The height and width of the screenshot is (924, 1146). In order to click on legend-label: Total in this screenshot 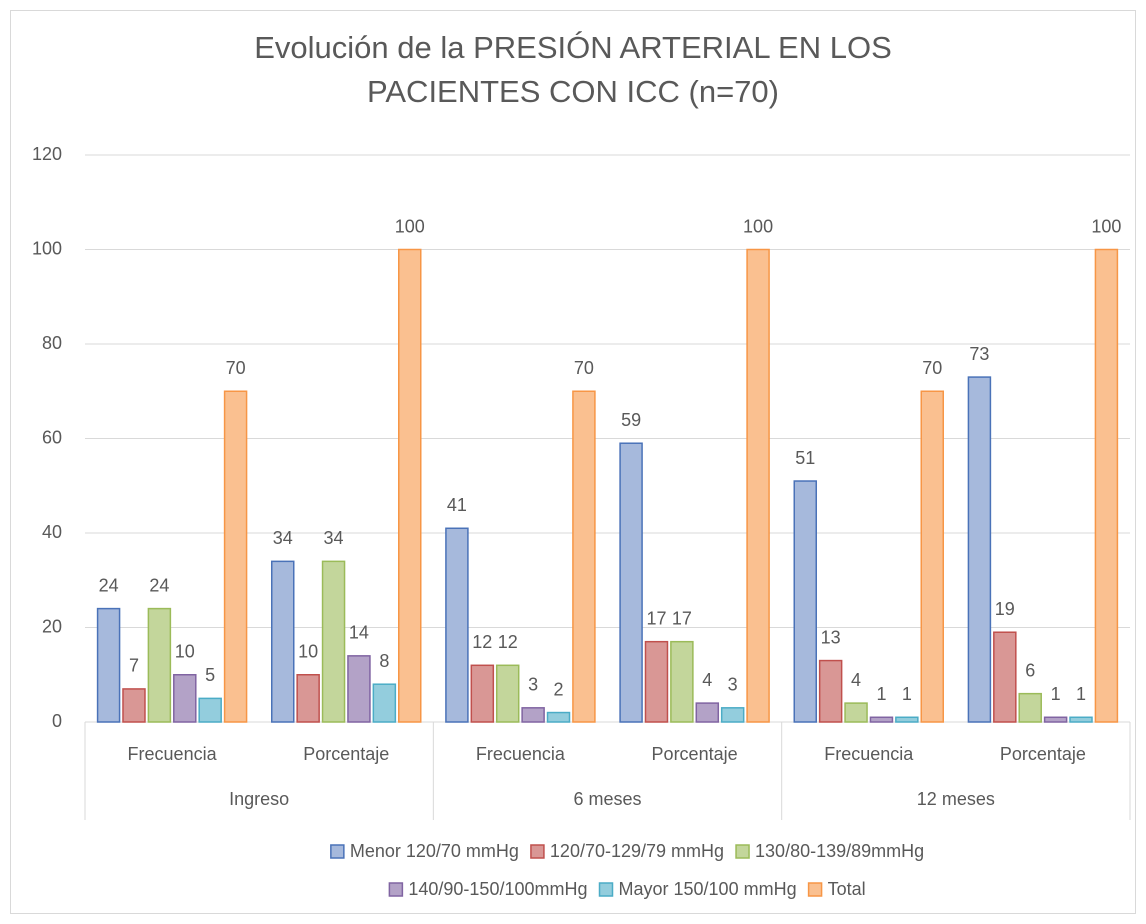, I will do `click(847, 889)`.